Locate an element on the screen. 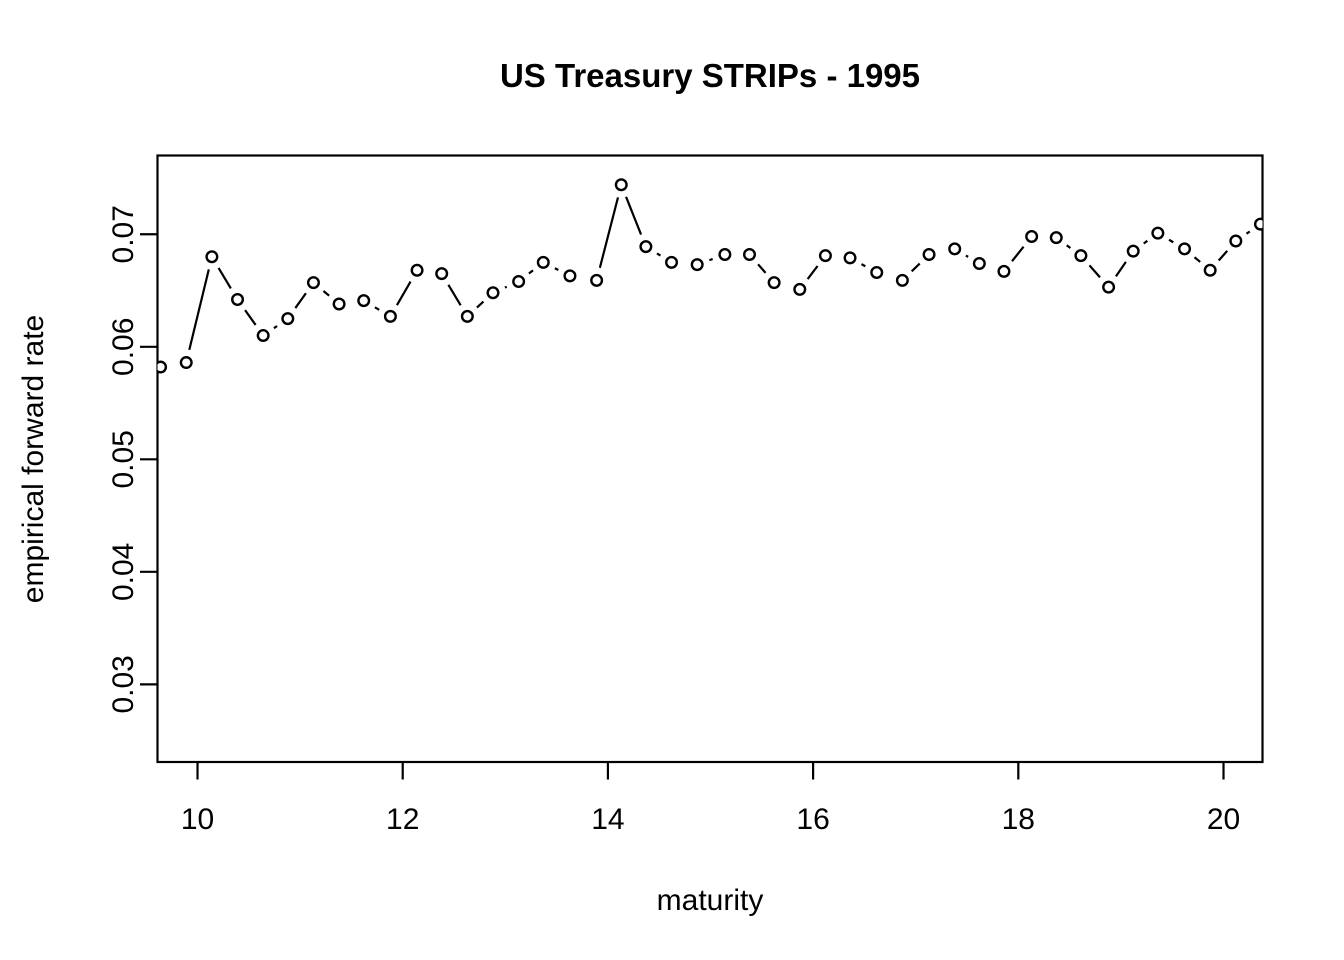 Image resolution: width=1344 pixels, height=960 pixels. x-axis-label: maturity is located at coordinates (710, 900).